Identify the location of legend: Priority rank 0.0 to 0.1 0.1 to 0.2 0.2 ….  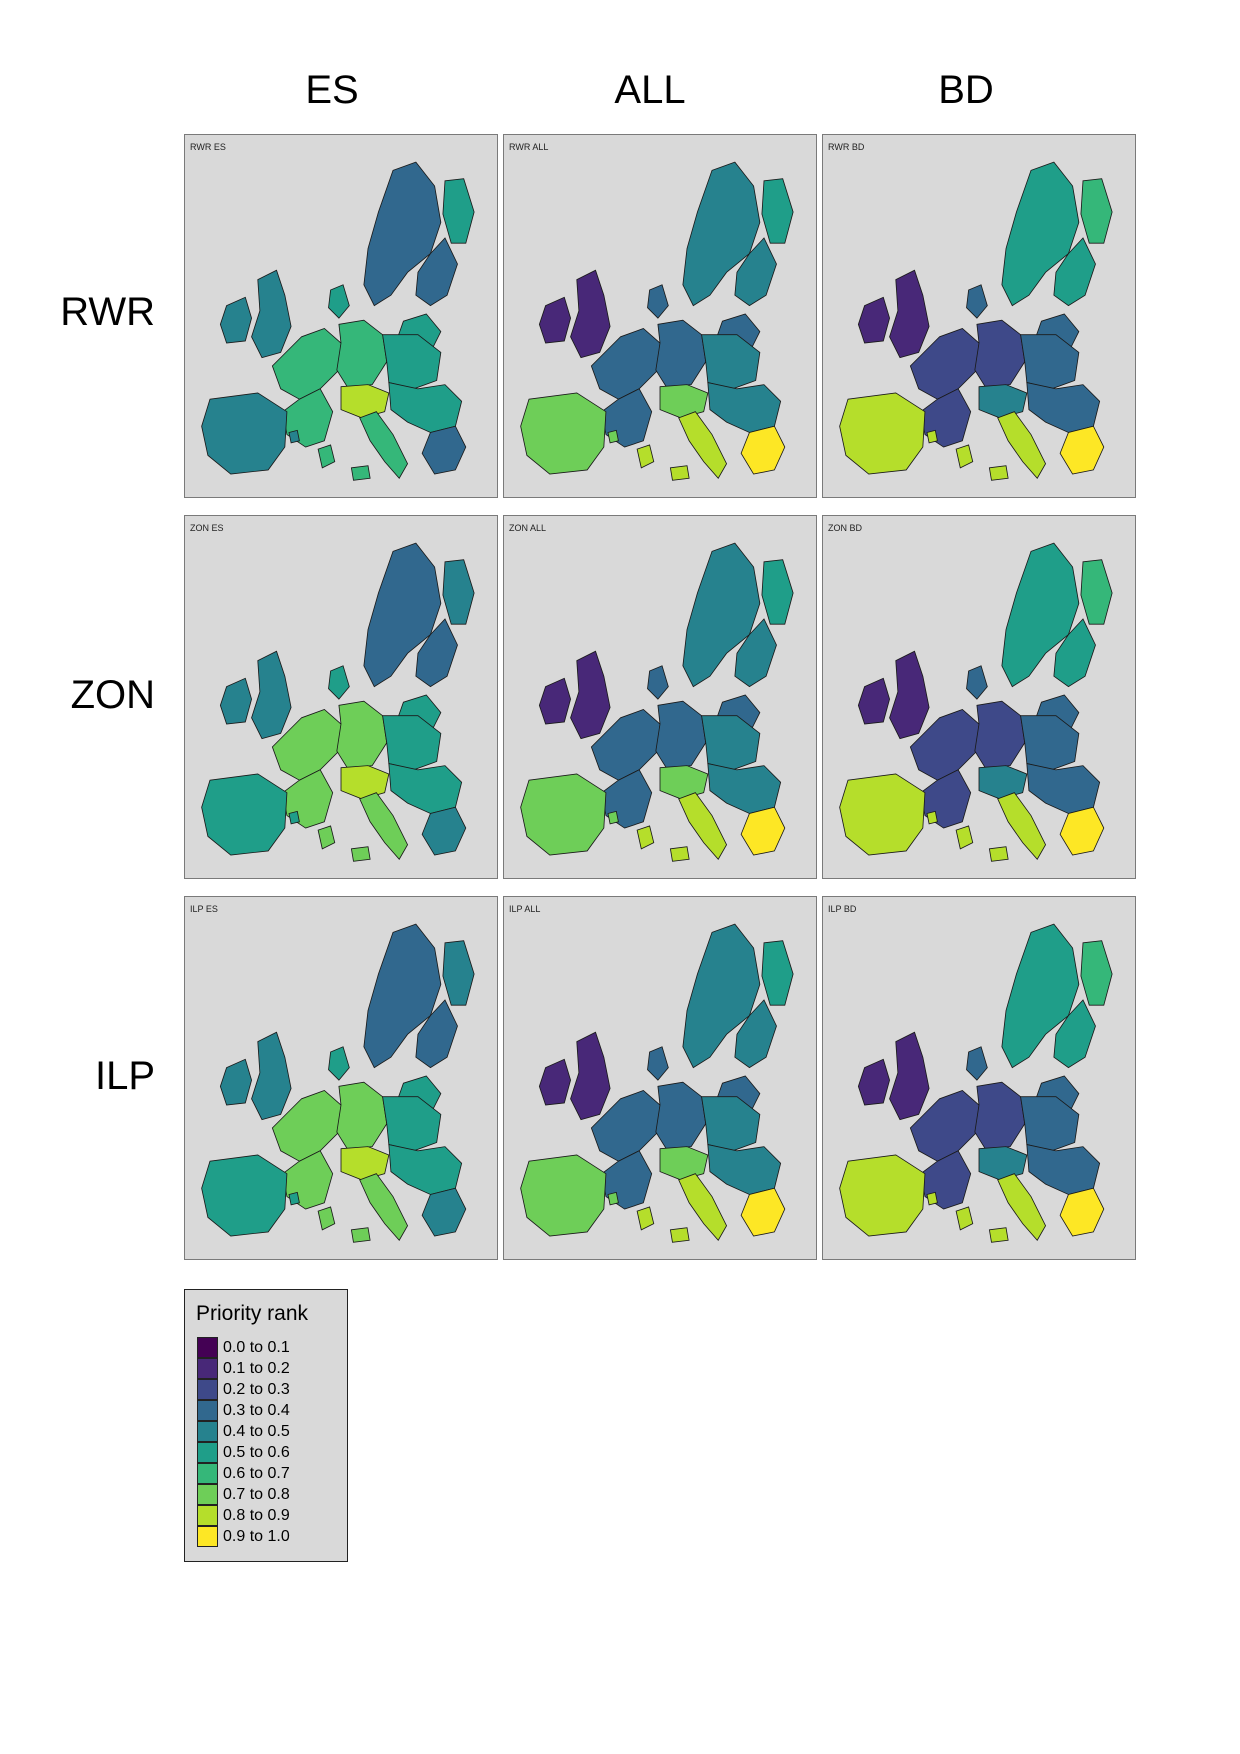
(266, 1425).